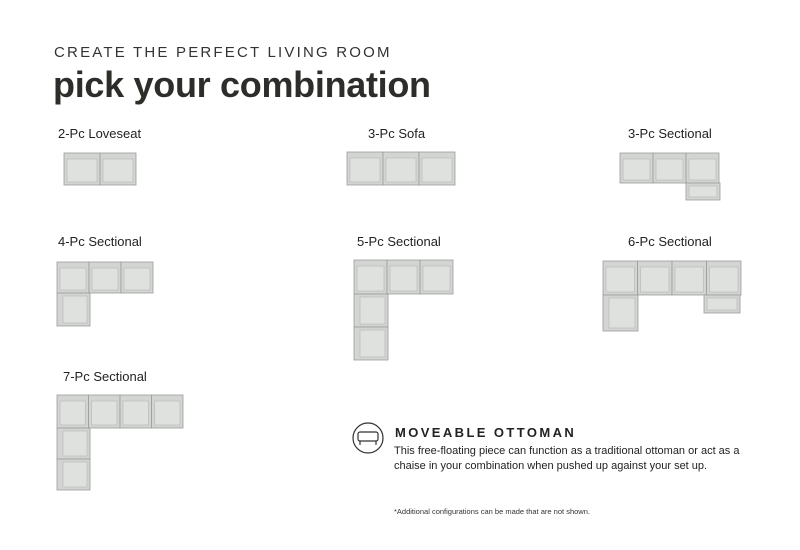 The height and width of the screenshot is (550, 800). I want to click on ottoman-title: MOVEABLE OTTOMAN, so click(486, 432).